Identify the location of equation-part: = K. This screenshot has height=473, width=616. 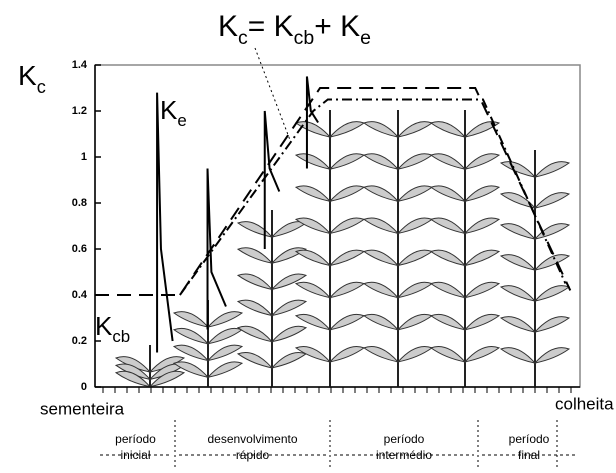
(271, 26).